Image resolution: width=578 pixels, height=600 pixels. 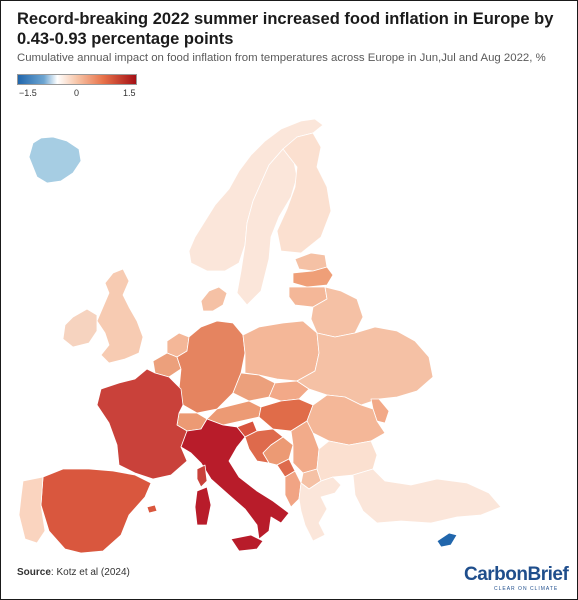 I want to click on region-bosnia, so click(x=278, y=451).